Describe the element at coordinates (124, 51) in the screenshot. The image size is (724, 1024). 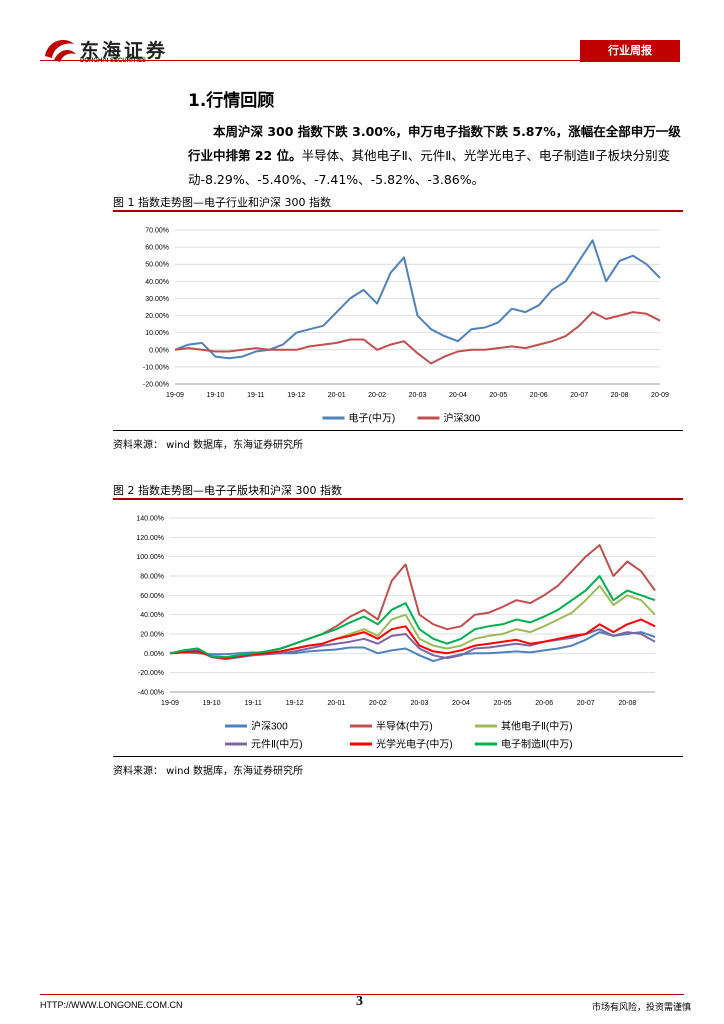
I see `logo-text: 东海证券` at that location.